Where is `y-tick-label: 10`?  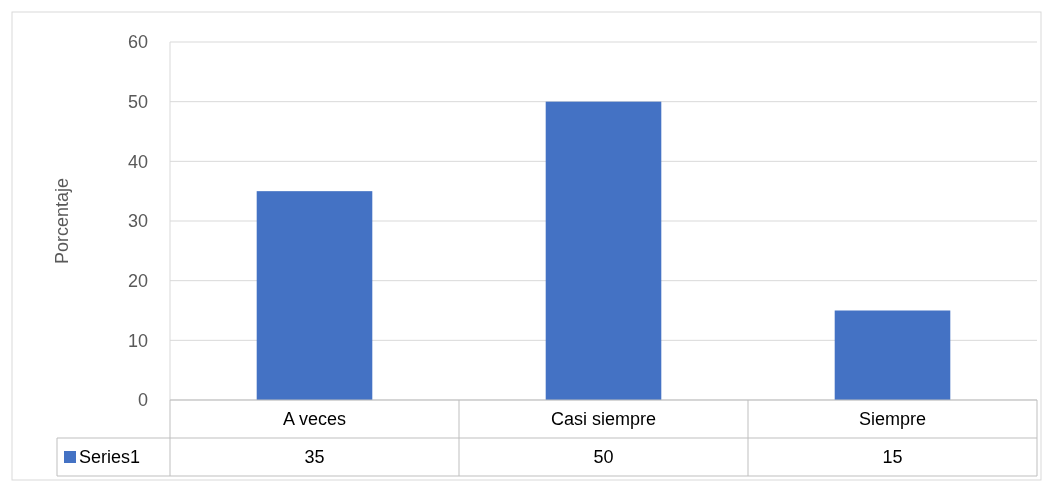 y-tick-label: 10 is located at coordinates (137, 340).